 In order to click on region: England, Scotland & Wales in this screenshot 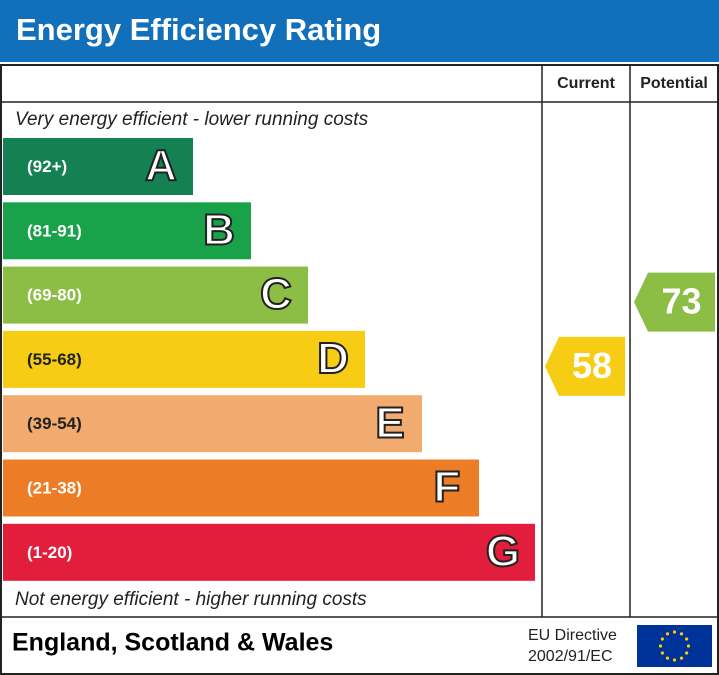, I will do `click(172, 643)`.